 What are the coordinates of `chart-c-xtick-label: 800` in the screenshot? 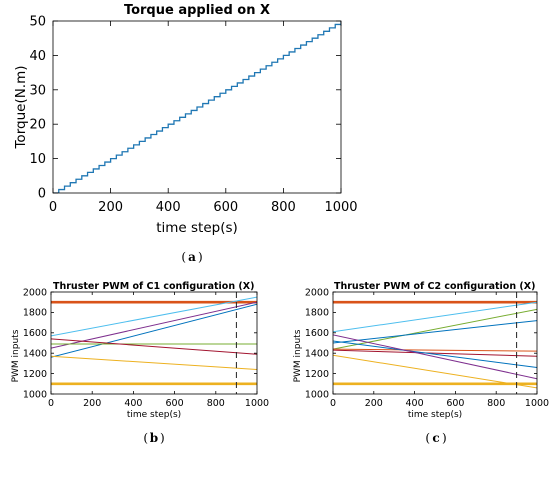 It's located at (496, 403).